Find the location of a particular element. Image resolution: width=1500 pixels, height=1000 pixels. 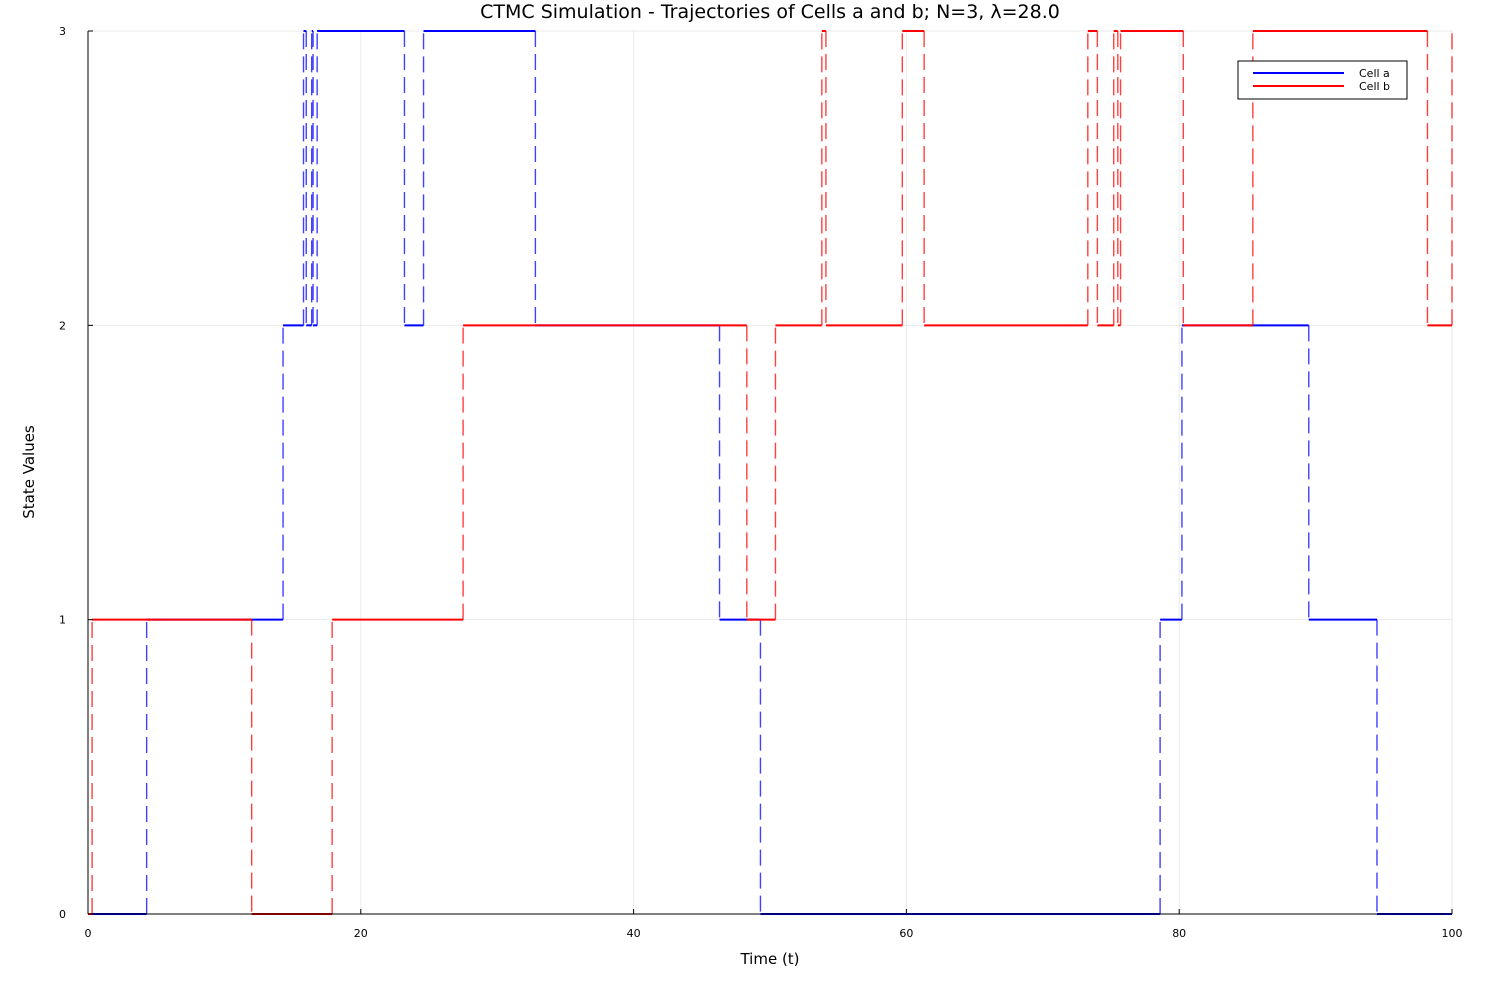

legend-box is located at coordinates (1322, 80).